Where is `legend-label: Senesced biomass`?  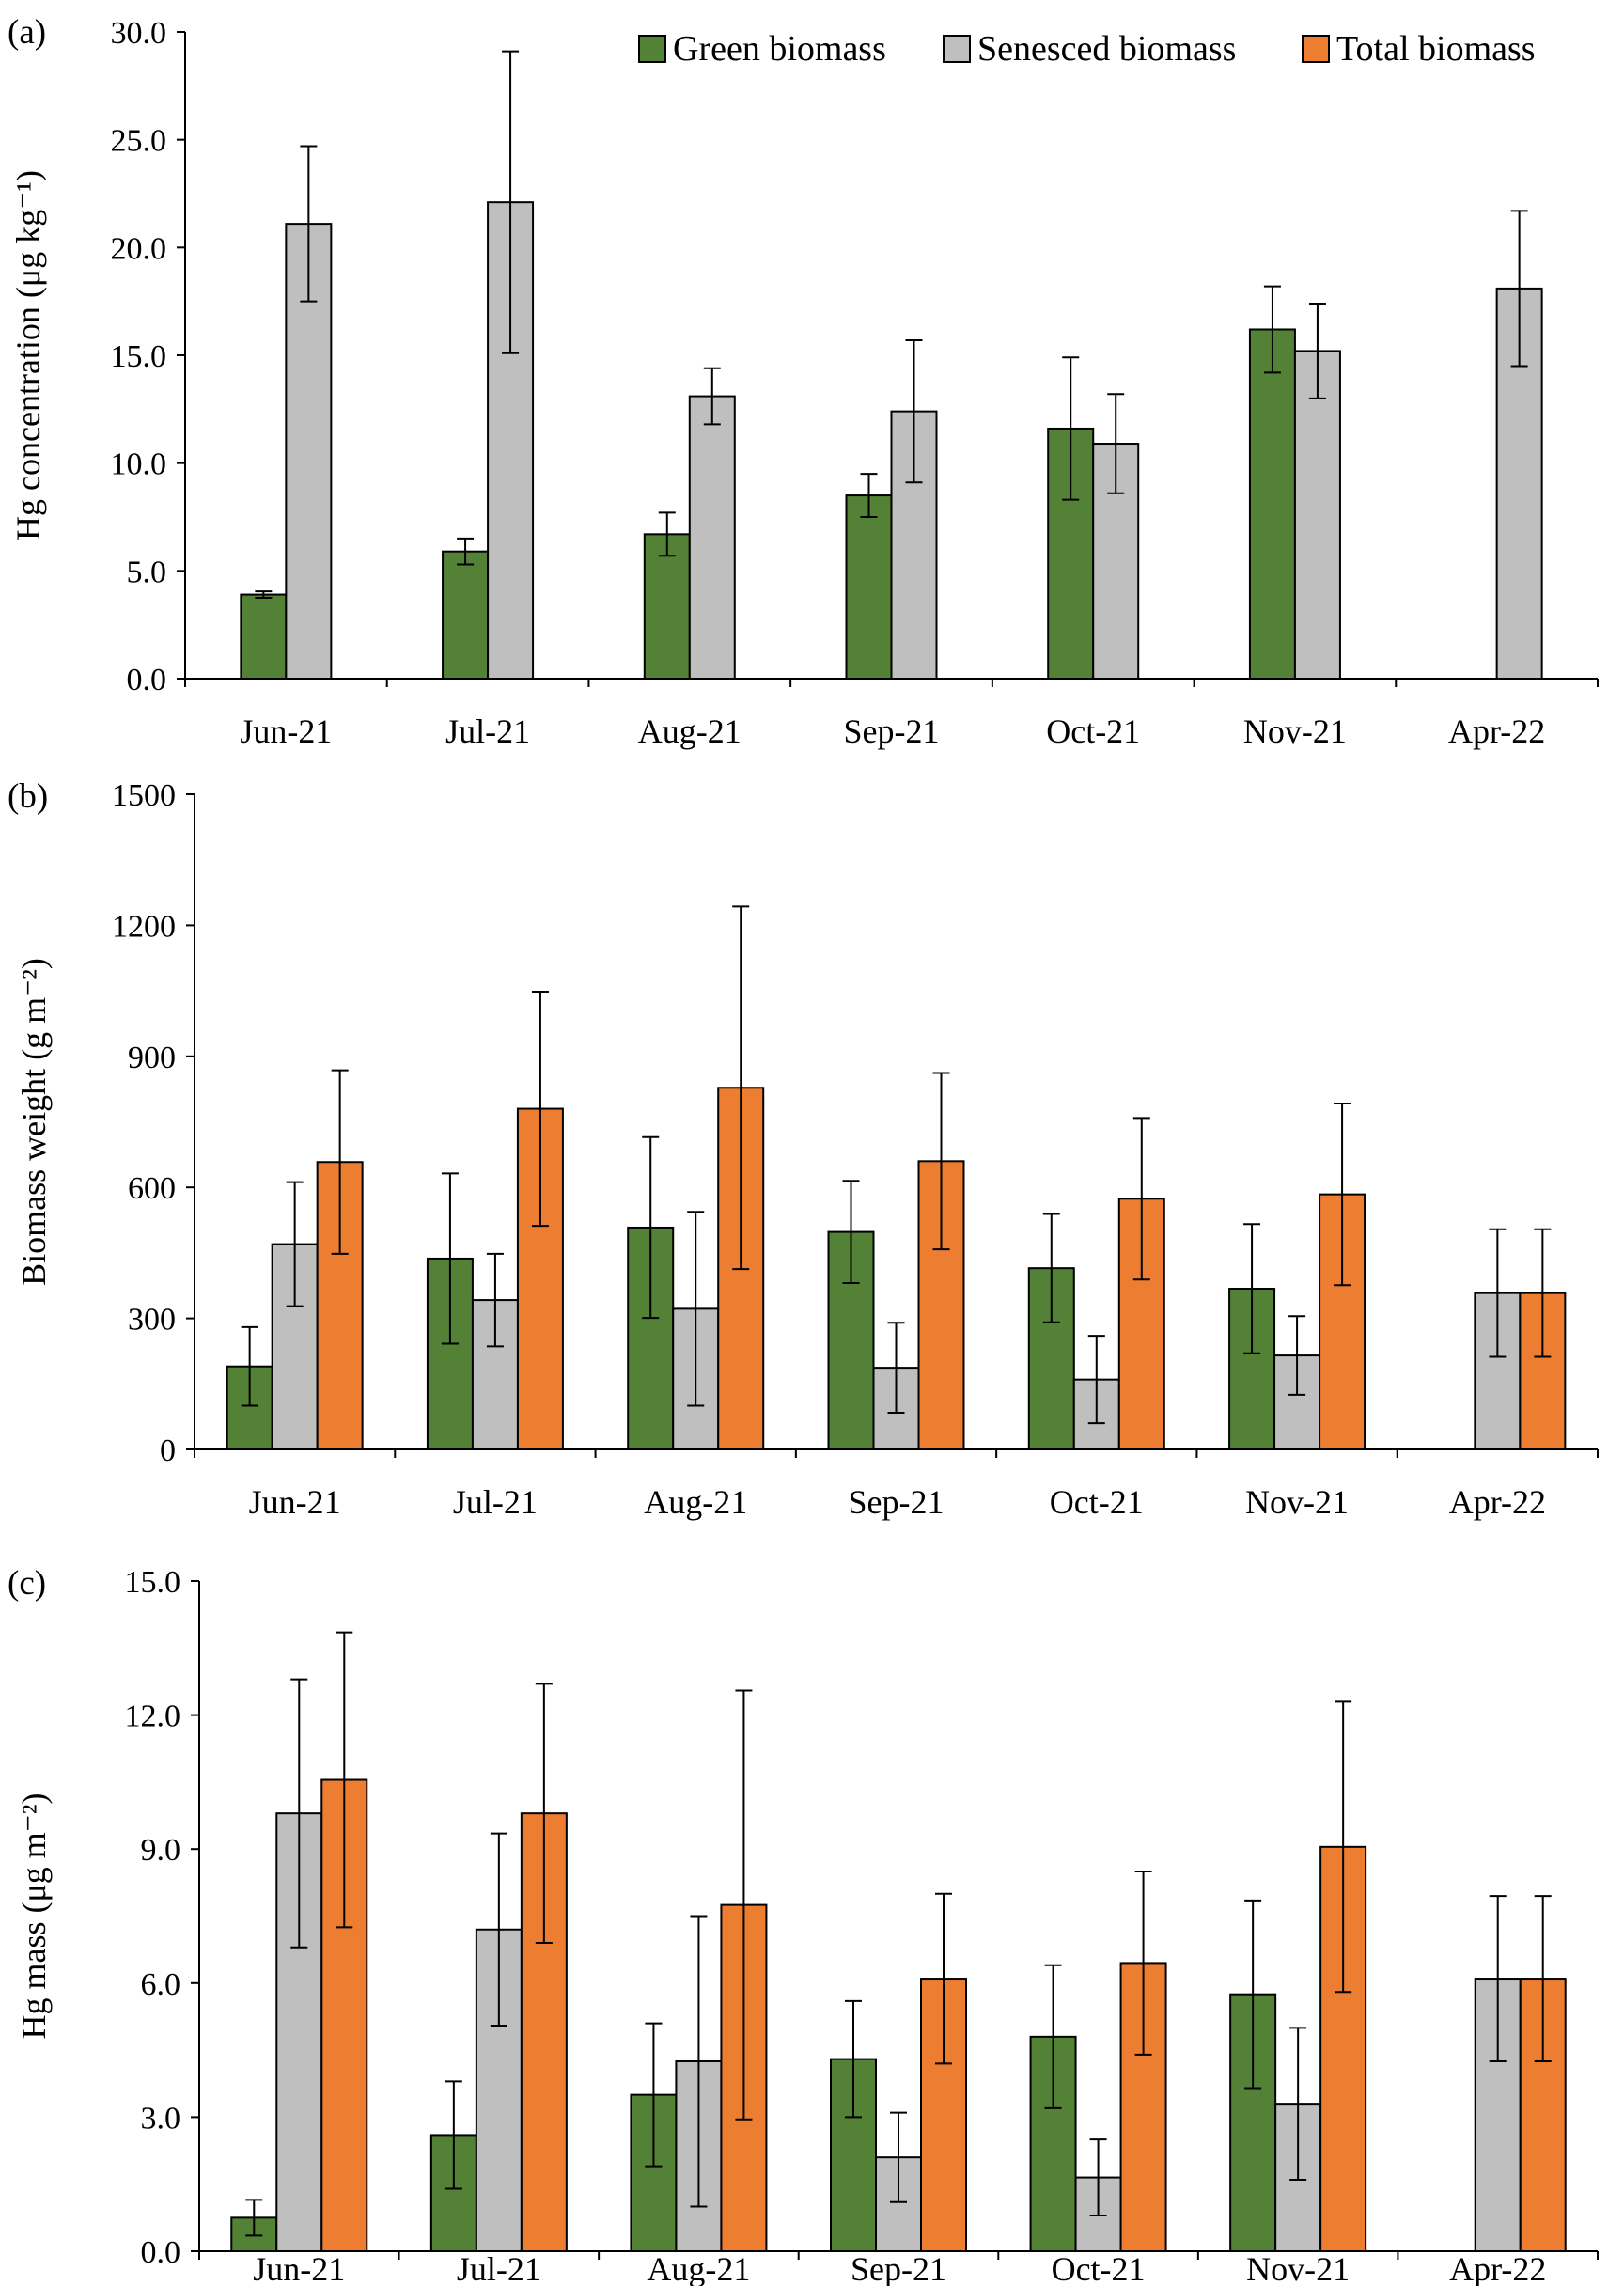
legend-label: Senesced biomass is located at coordinates (1106, 49).